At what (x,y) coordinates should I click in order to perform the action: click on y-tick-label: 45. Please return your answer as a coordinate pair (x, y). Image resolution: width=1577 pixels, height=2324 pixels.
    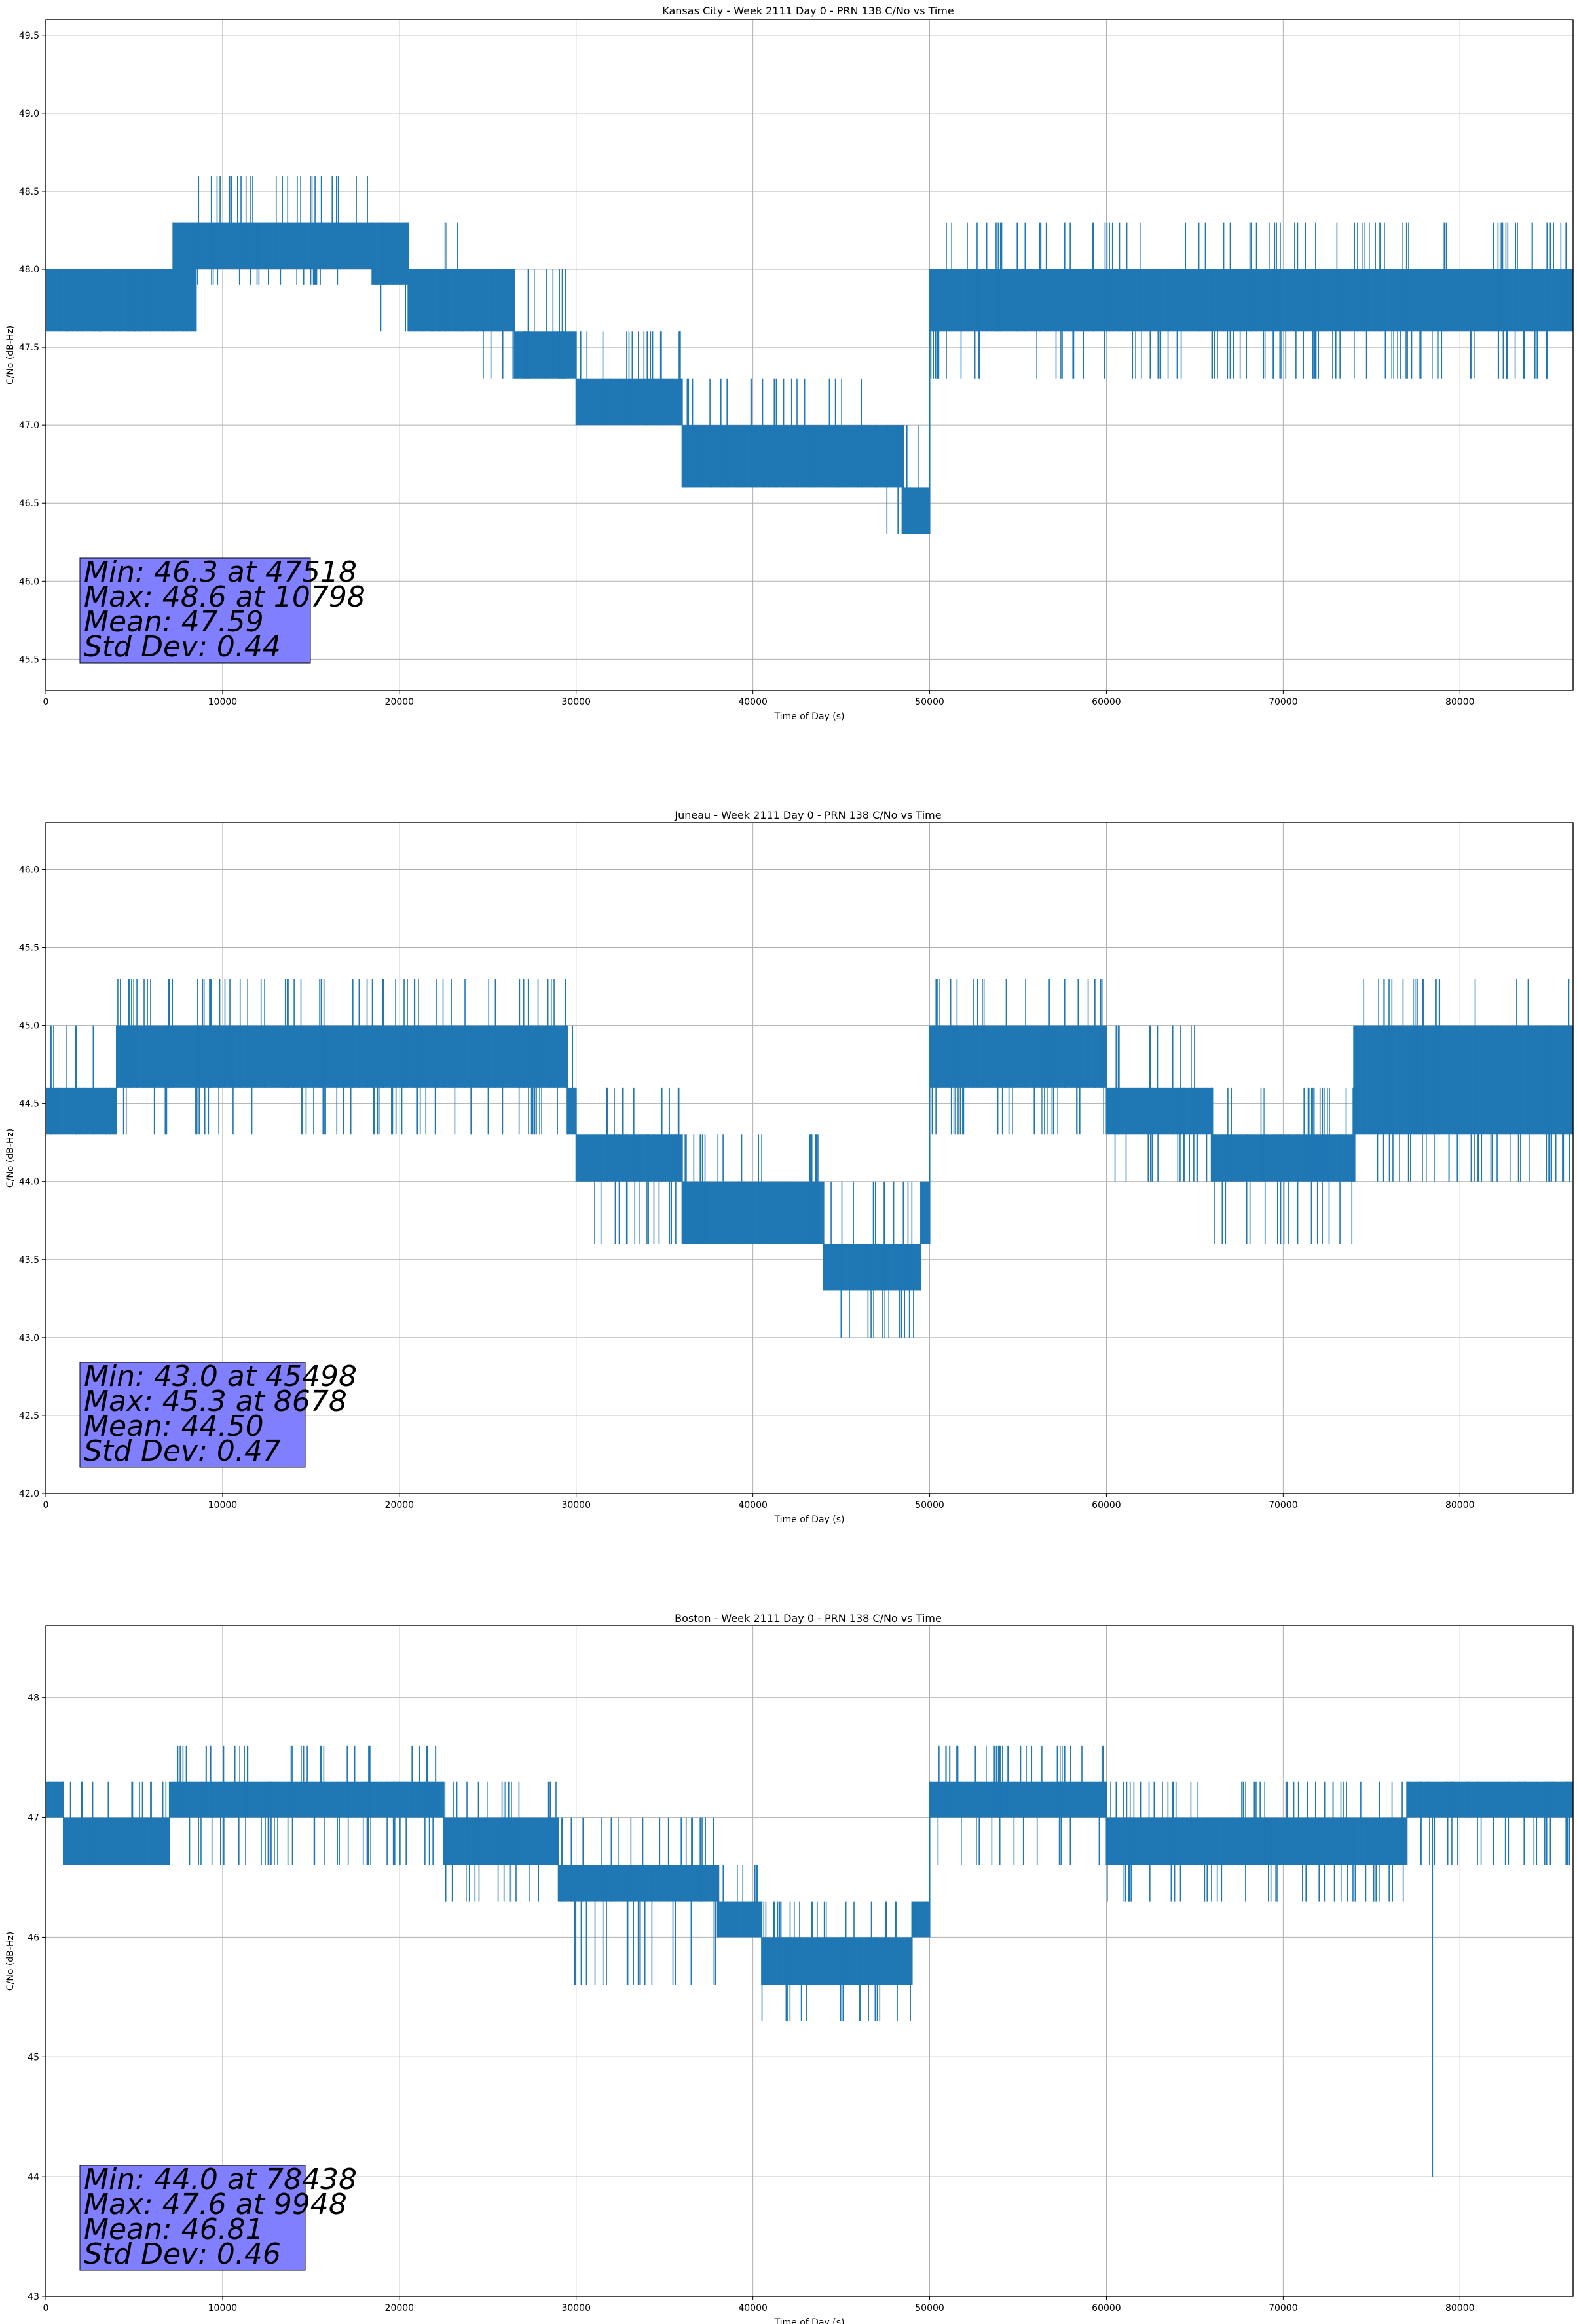
    Looking at the image, I should click on (33, 2057).